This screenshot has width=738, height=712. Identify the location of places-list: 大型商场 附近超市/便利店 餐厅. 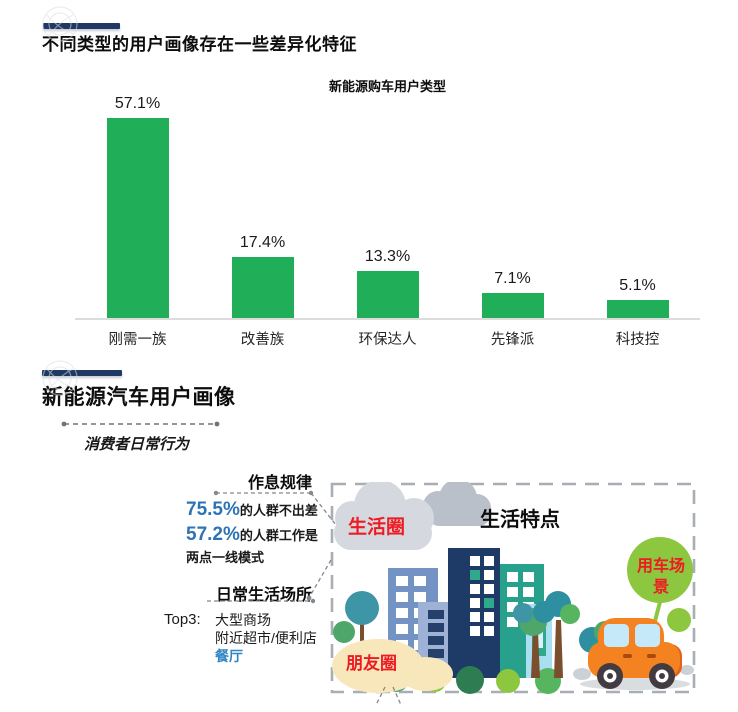
(266, 638).